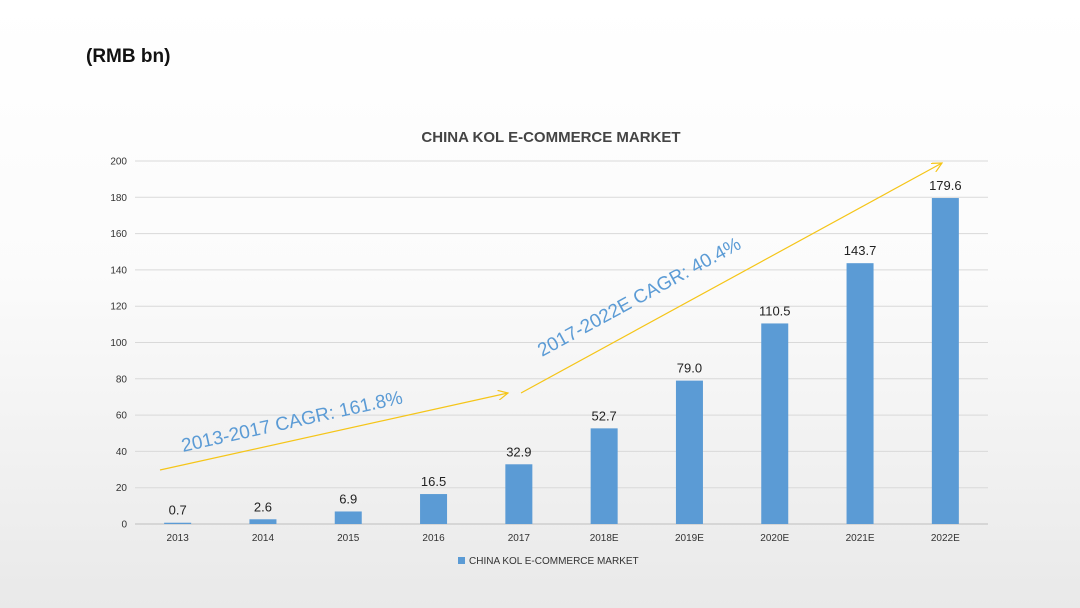 The image size is (1080, 608). Describe the element at coordinates (603, 415) in the screenshot. I see `data-label: 52.7` at that location.